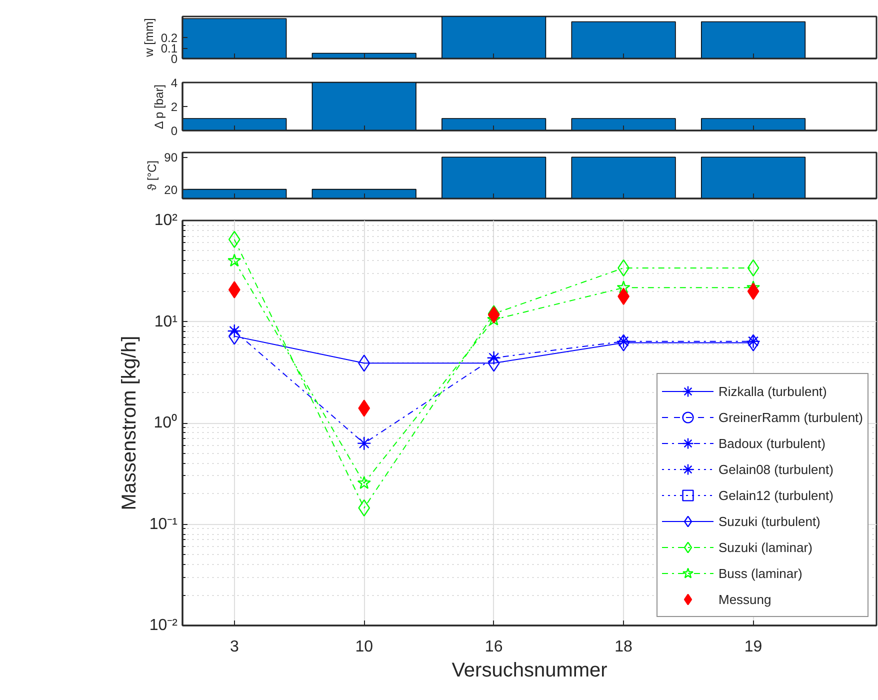  What do you see at coordinates (776, 469) in the screenshot?
I see `legend-label: Gelain08 (turbulent)` at bounding box center [776, 469].